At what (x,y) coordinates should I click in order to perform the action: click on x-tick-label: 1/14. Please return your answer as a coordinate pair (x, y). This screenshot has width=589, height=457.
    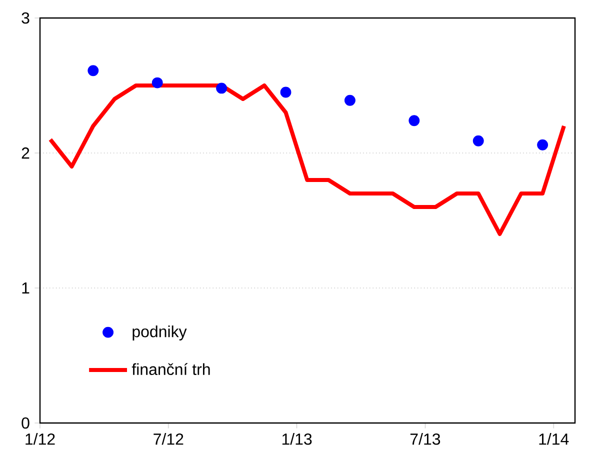
    Looking at the image, I should click on (554, 439).